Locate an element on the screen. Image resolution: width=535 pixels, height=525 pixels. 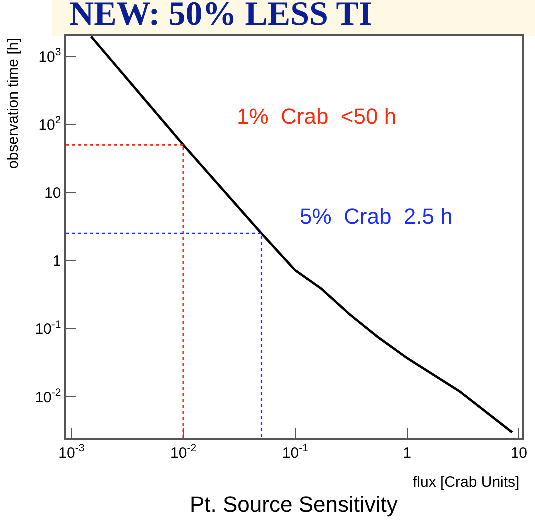
chart-title: NEW: 50% LESS TI is located at coordinates (221, 17).